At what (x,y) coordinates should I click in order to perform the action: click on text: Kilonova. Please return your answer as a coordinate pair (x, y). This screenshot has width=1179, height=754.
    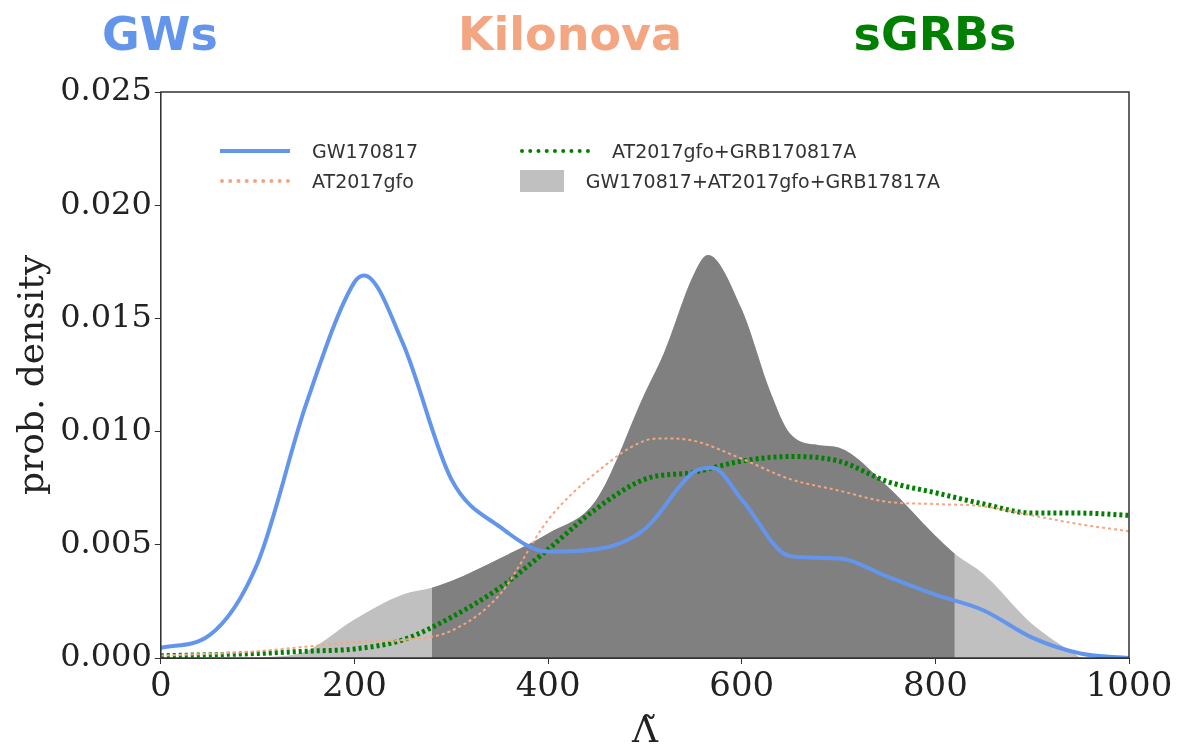
    Looking at the image, I should click on (570, 33).